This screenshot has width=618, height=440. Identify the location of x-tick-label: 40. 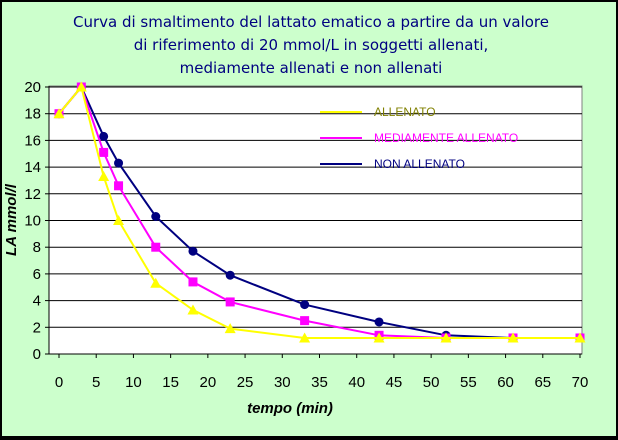
(356, 382).